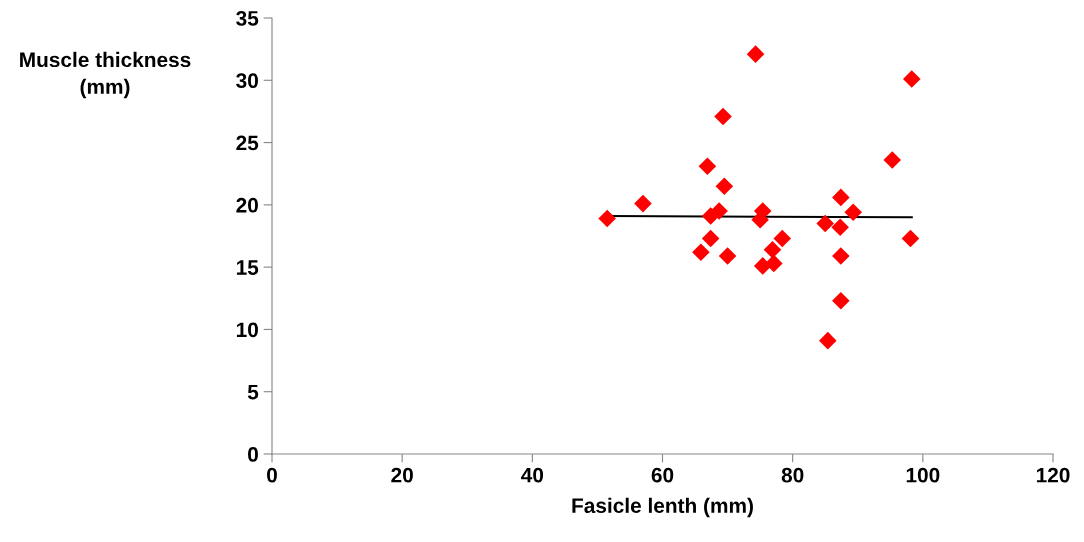  What do you see at coordinates (662, 475) in the screenshot?
I see `x-tick-label: 60` at bounding box center [662, 475].